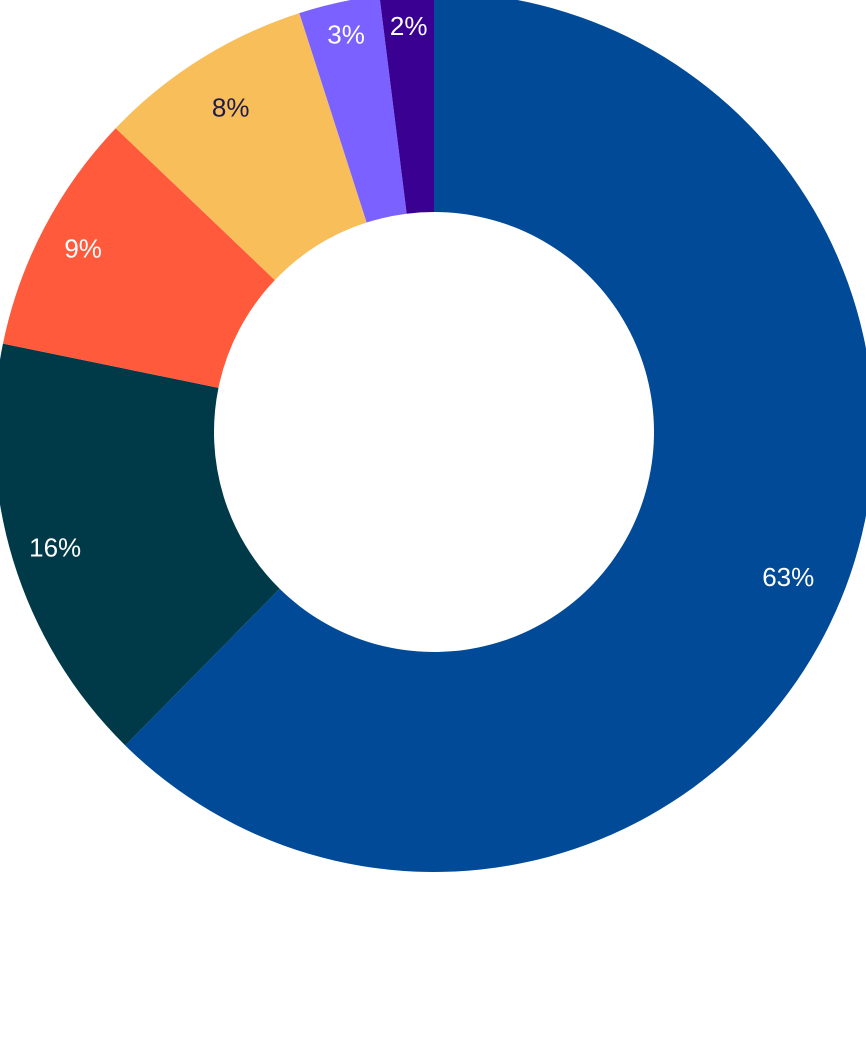 The image size is (866, 1057). What do you see at coordinates (346, 35) in the screenshot?
I see `slice-5-label: 3%` at bounding box center [346, 35].